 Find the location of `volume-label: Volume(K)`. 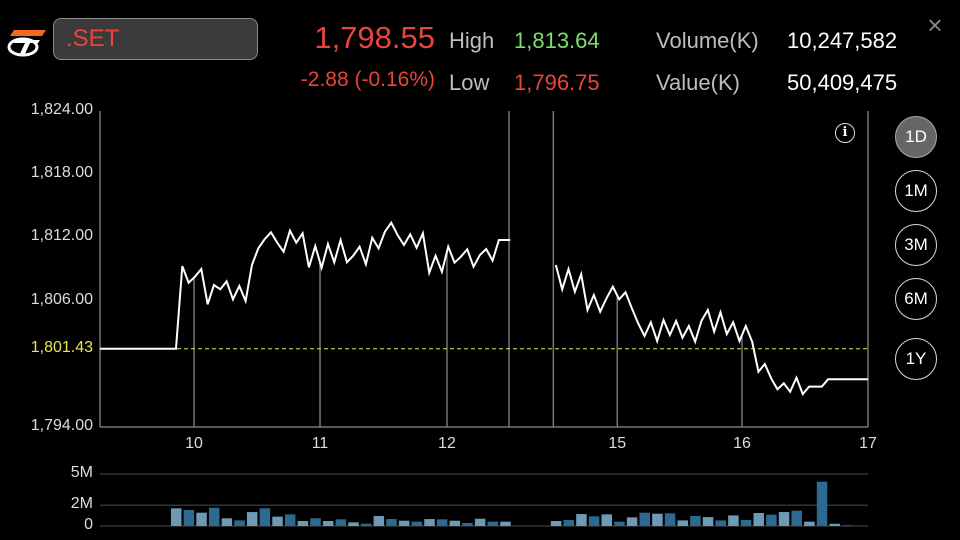

volume-label: Volume(K) is located at coordinates (707, 40).